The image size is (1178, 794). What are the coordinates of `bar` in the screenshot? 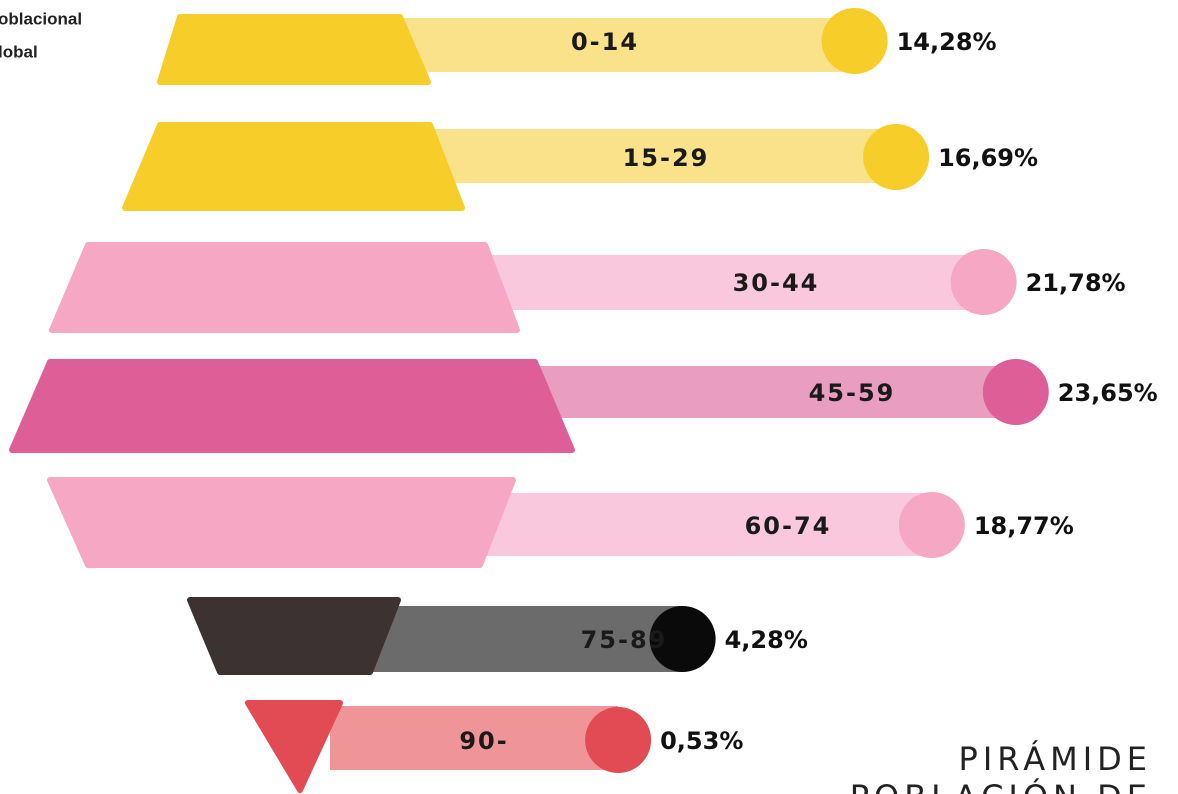 It's located at (474, 738).